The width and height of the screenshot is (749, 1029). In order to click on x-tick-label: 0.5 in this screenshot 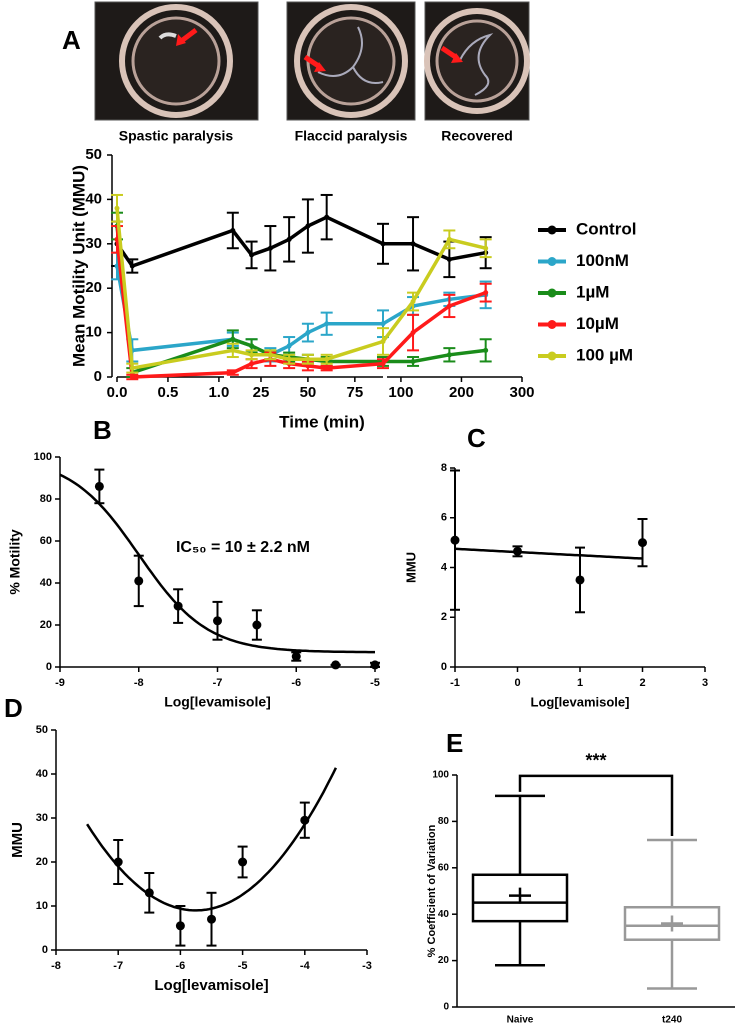, I will do `click(168, 392)`.